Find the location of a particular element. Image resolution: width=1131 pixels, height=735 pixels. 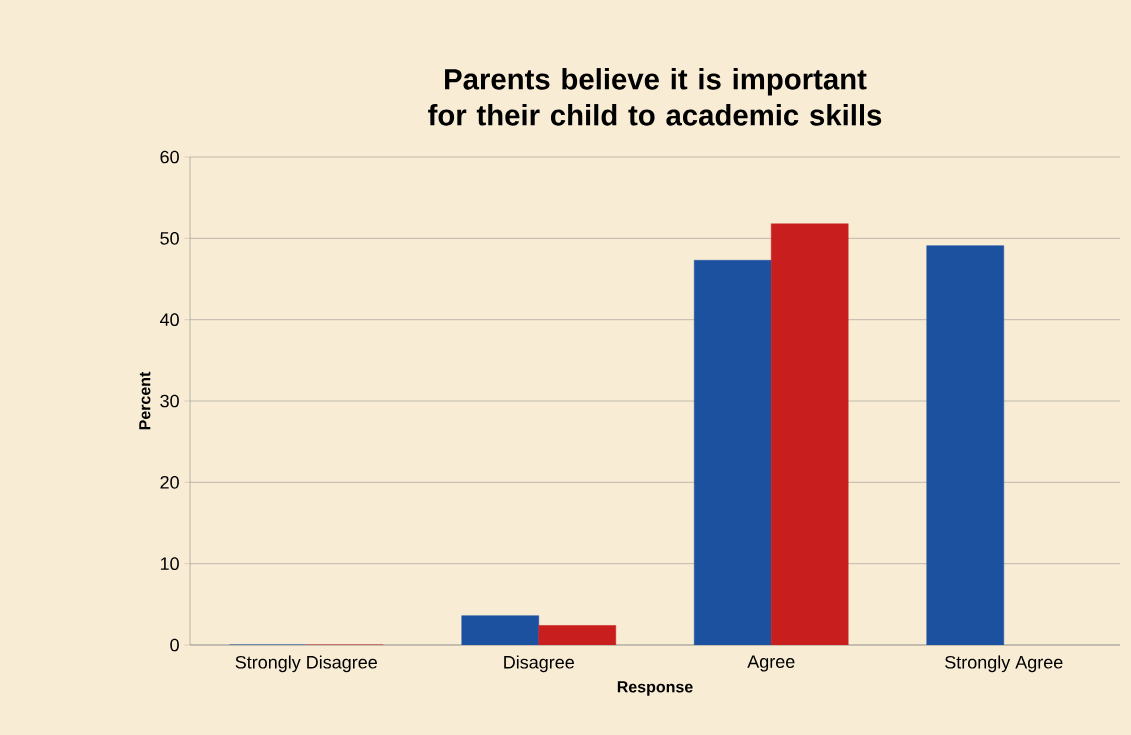

y-tick-label: 30 is located at coordinates (169, 401).